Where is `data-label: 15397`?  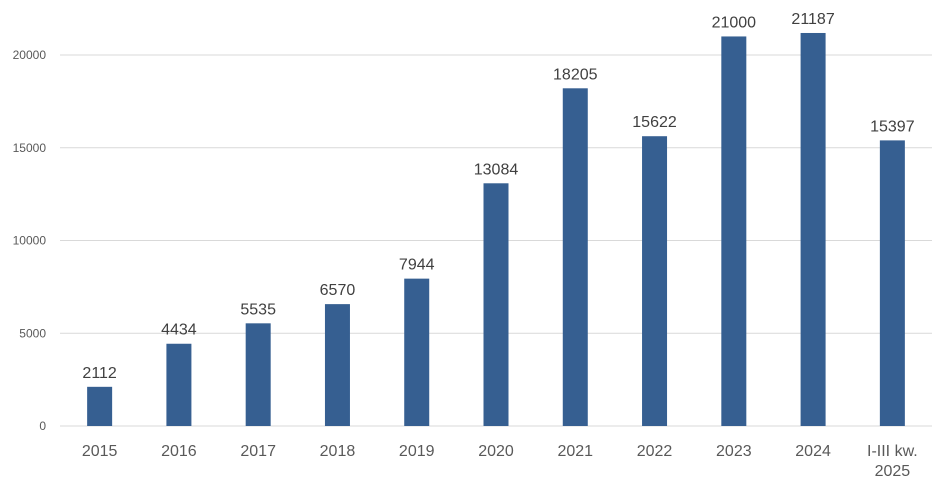
data-label: 15397 is located at coordinates (892, 126).